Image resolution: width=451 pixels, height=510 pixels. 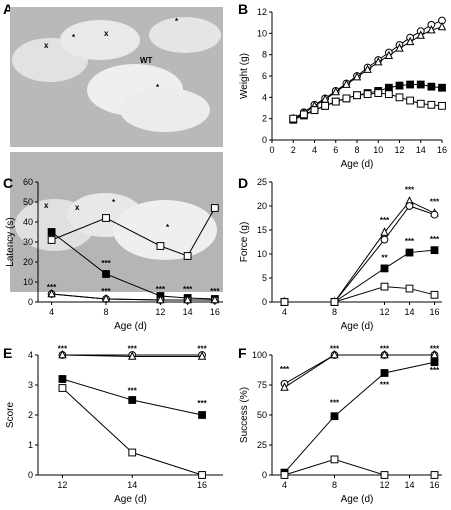 I want to click on y-axis-label: Force (g), so click(x=244, y=242).